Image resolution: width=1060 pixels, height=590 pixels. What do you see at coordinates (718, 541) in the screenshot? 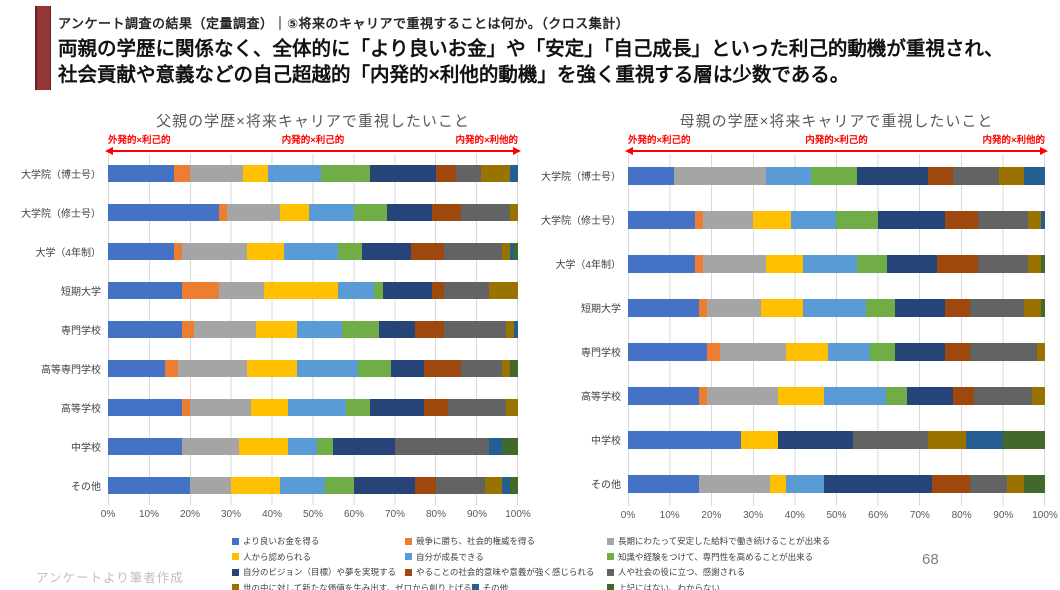
I see `legend-item: 長期にわたって安定した給料で働き続けることが出来る` at bounding box center [718, 541].